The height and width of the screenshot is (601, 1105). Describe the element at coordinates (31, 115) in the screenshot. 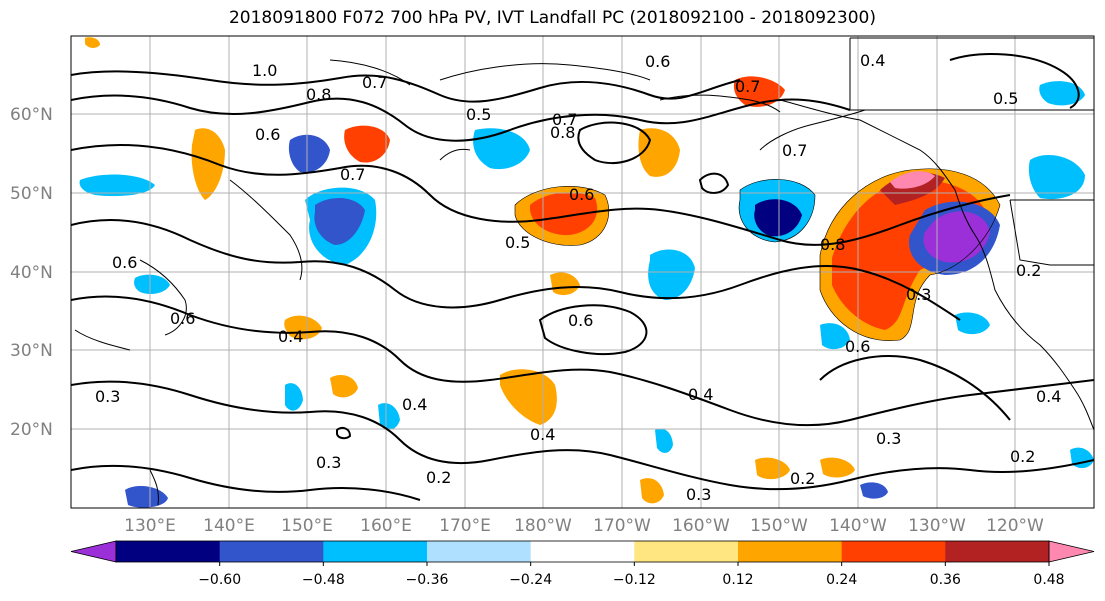

I see `lat-label: 60°N` at that location.